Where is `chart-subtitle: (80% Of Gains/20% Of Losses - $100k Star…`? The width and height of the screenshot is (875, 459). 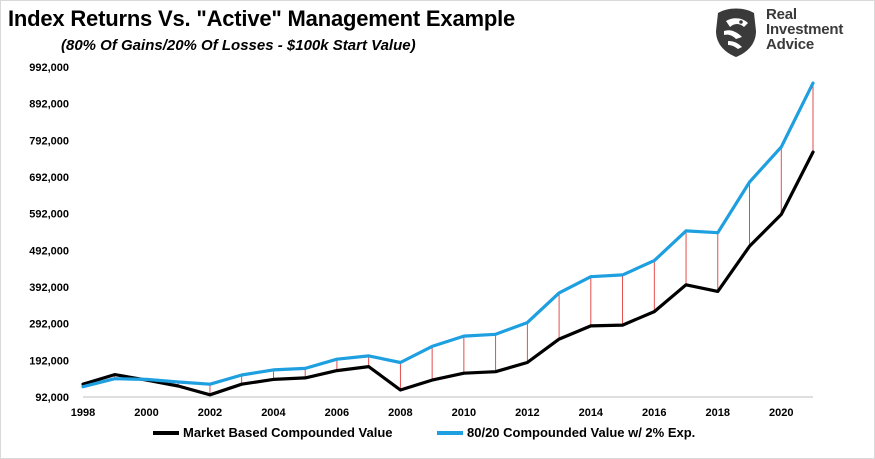 chart-subtitle: (80% Of Gains/20% Of Losses - $100k Star… is located at coordinates (238, 45).